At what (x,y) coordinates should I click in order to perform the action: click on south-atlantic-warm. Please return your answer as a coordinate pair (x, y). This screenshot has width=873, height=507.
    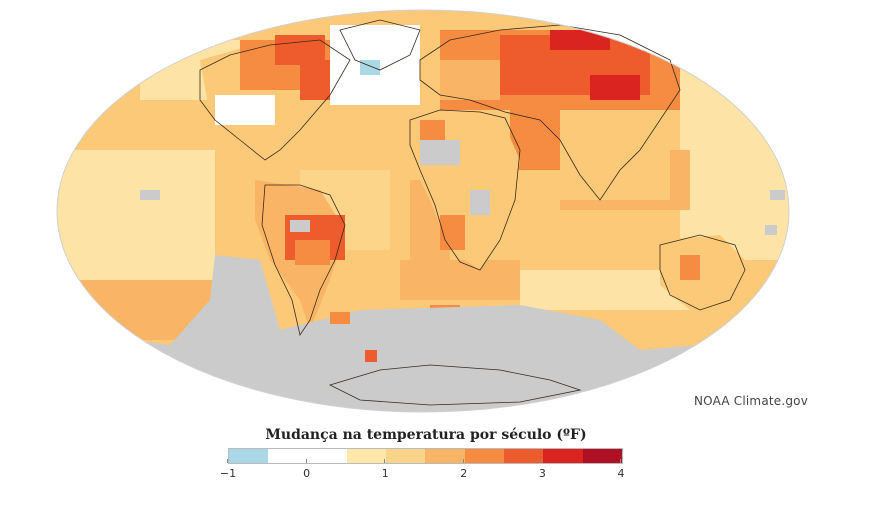
    Looking at the image, I should click on (340, 318).